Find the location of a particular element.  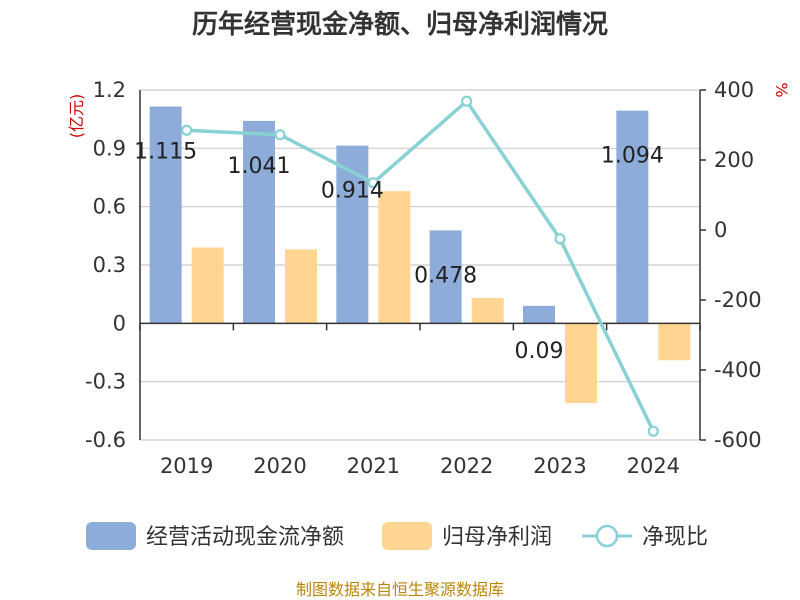

right-tick-label: 0 is located at coordinates (720, 230).